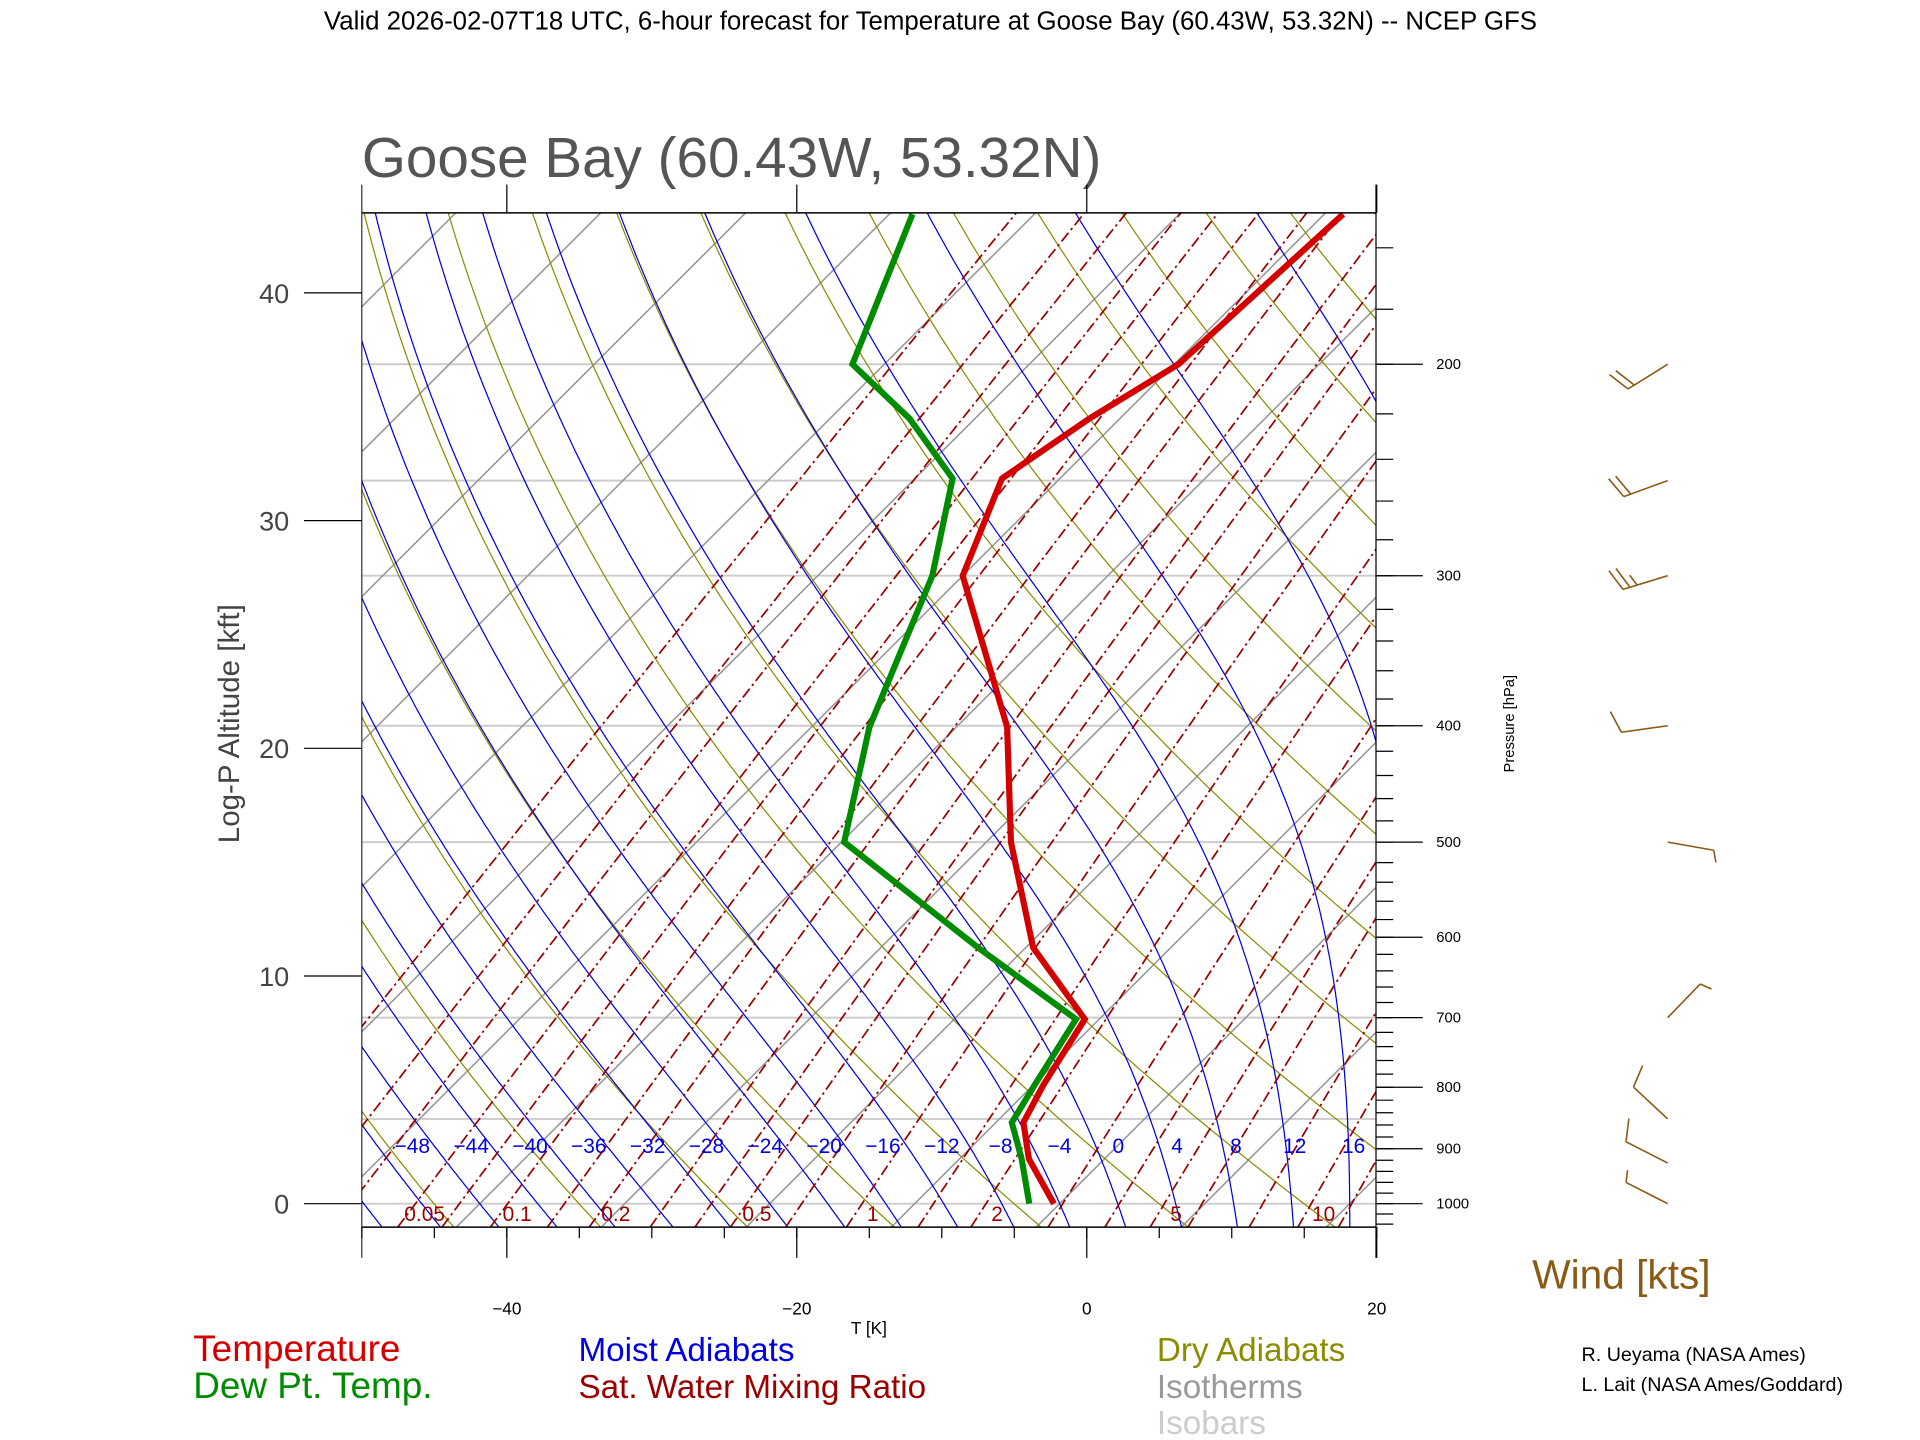  I want to click on moist-adiabat-label: −40, so click(529, 1146).